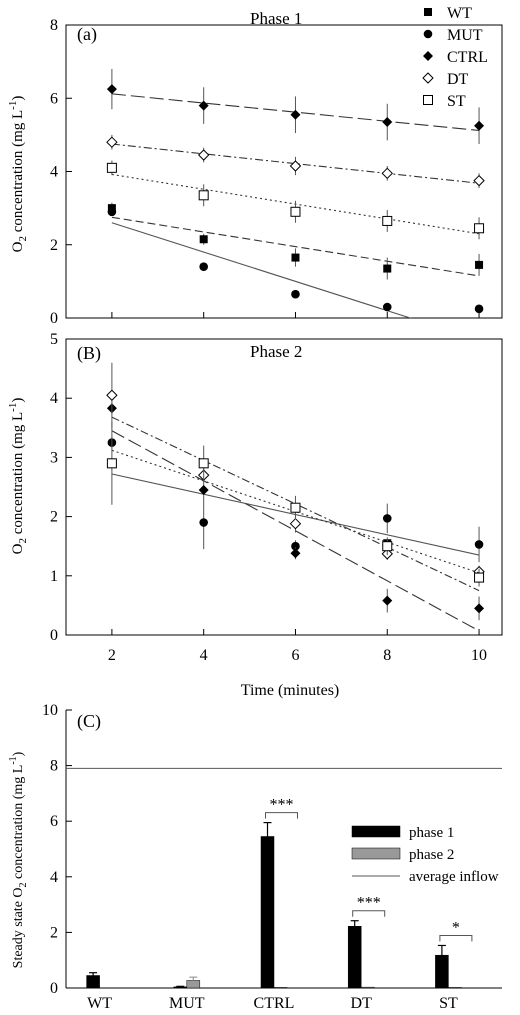 This screenshot has height=1015, width=520. What do you see at coordinates (428, 12) in the screenshot?
I see `legend-marker-wt` at bounding box center [428, 12].